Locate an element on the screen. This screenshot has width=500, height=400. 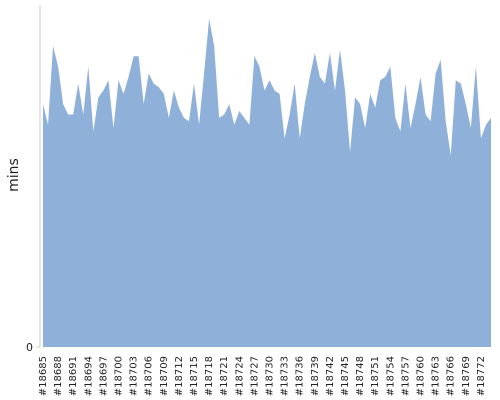
x-tick-label: #18730 is located at coordinates (270, 376).